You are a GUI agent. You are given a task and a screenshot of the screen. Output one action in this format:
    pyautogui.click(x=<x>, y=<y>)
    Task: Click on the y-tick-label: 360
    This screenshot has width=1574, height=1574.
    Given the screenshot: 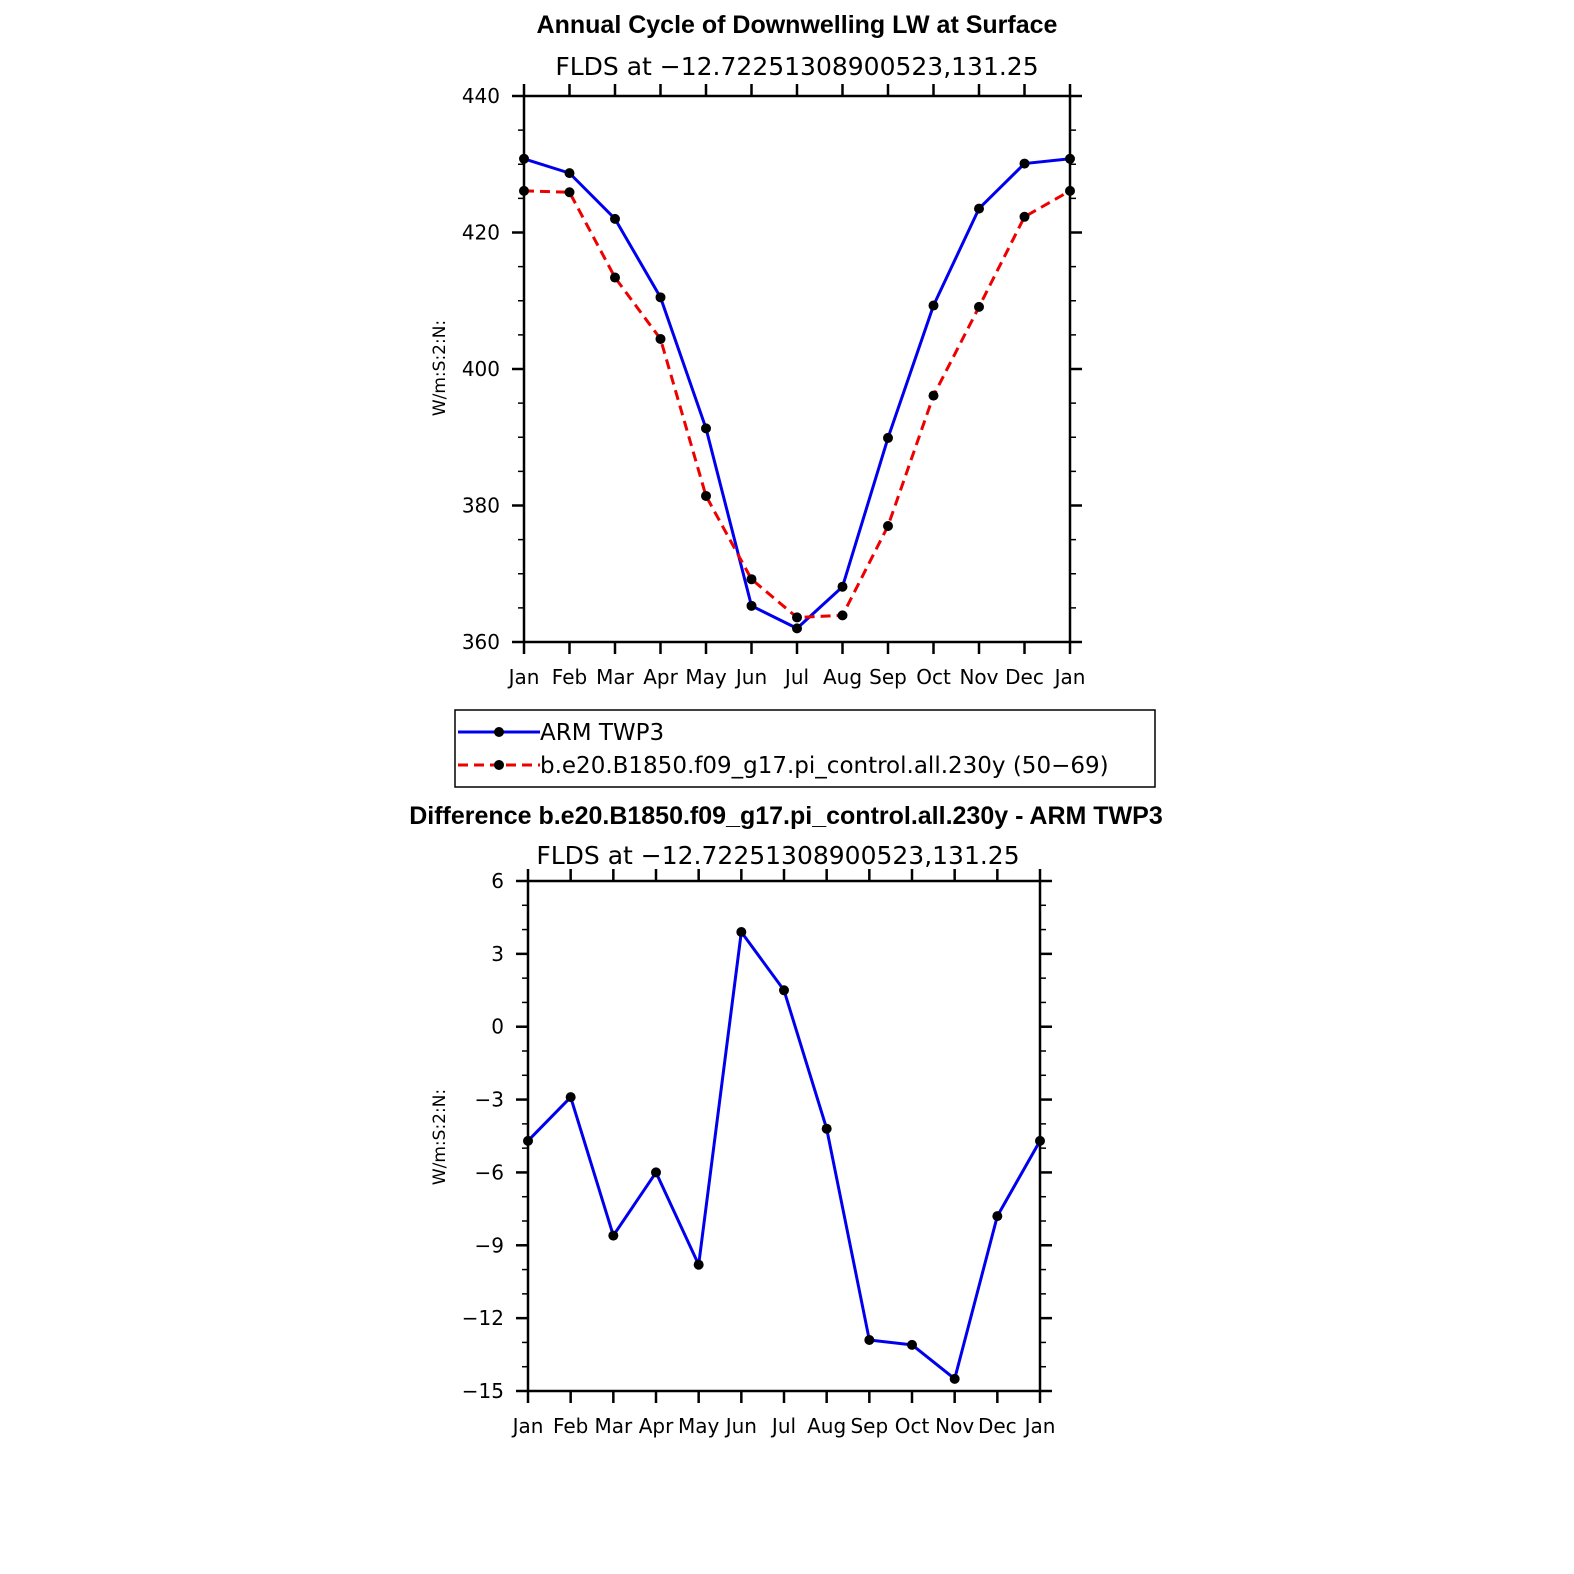 What is the action you would take?
    pyautogui.click(x=481, y=642)
    